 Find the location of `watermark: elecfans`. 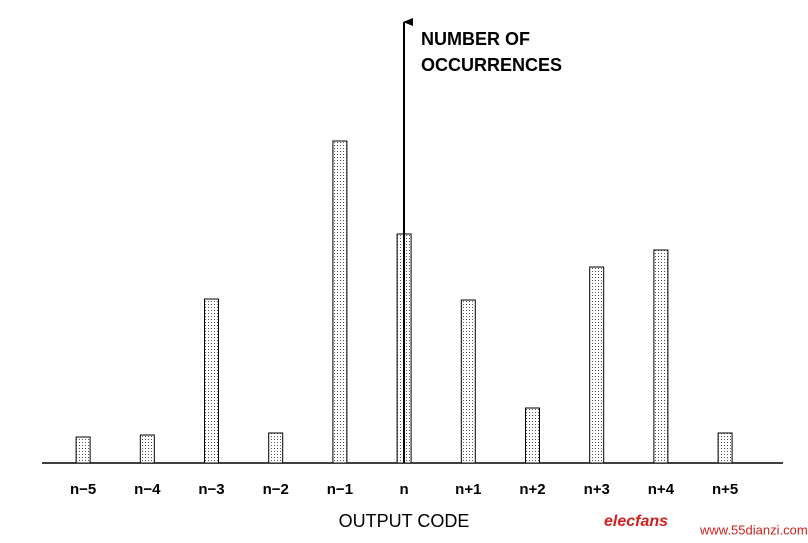

watermark: elecfans is located at coordinates (636, 521).